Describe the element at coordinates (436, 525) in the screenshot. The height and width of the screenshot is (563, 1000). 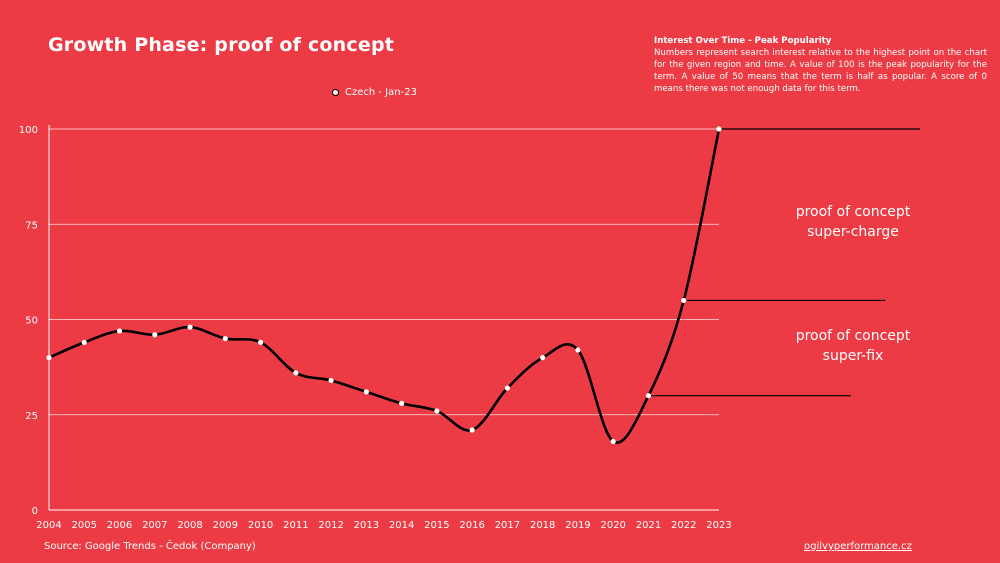
I see `x-tick-label: 2015` at that location.